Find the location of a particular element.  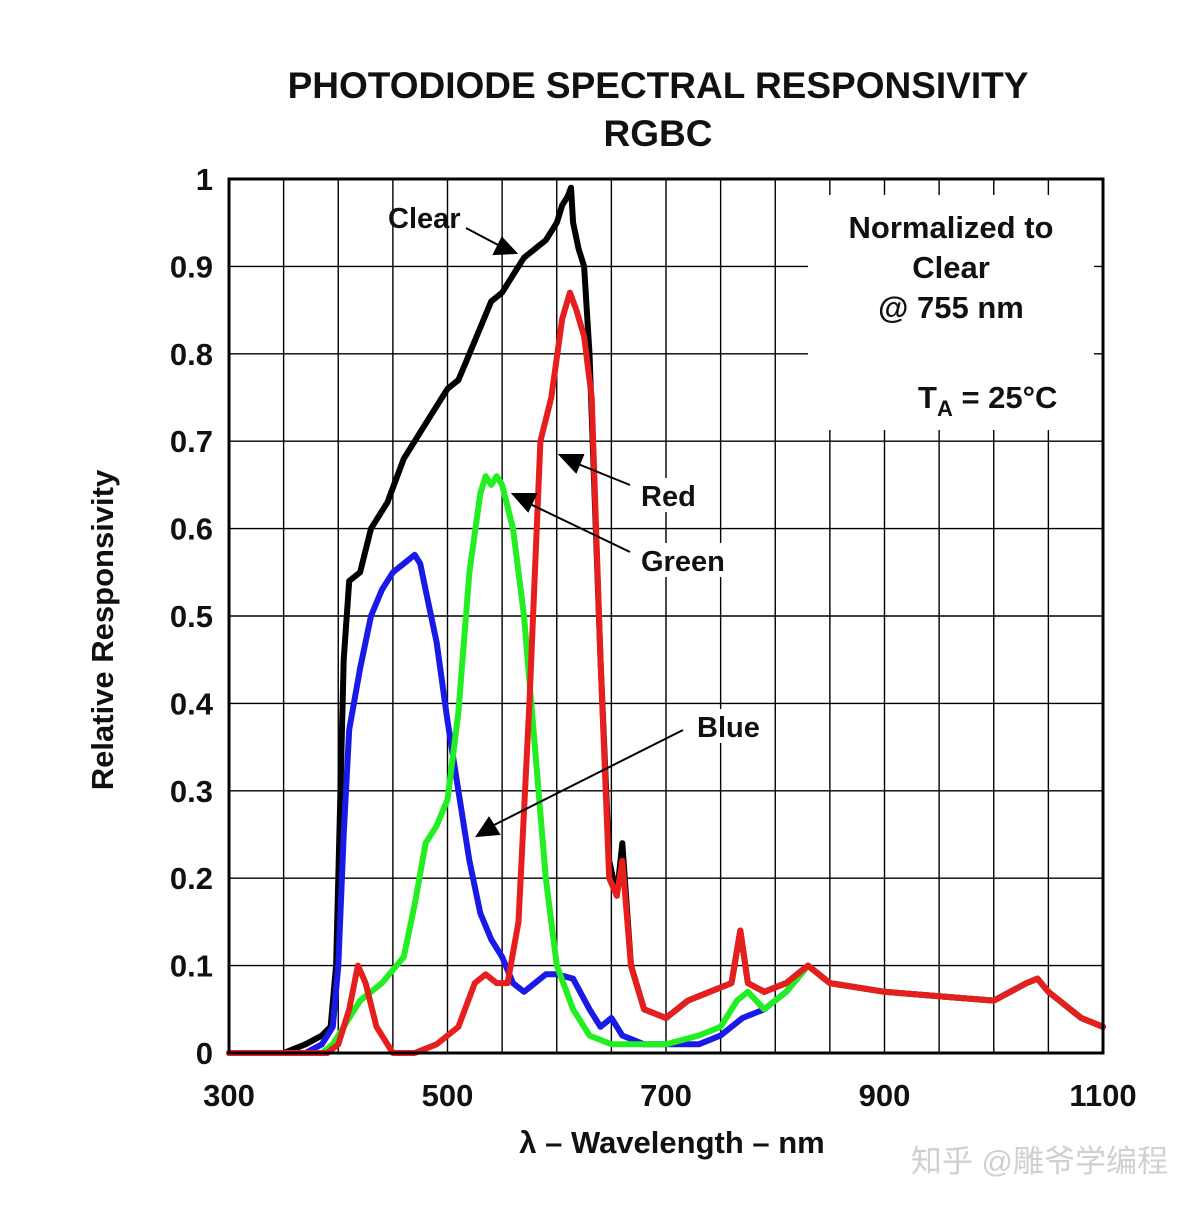

x-ticks: 300 500 700 900 1100 is located at coordinates (670, 1095).